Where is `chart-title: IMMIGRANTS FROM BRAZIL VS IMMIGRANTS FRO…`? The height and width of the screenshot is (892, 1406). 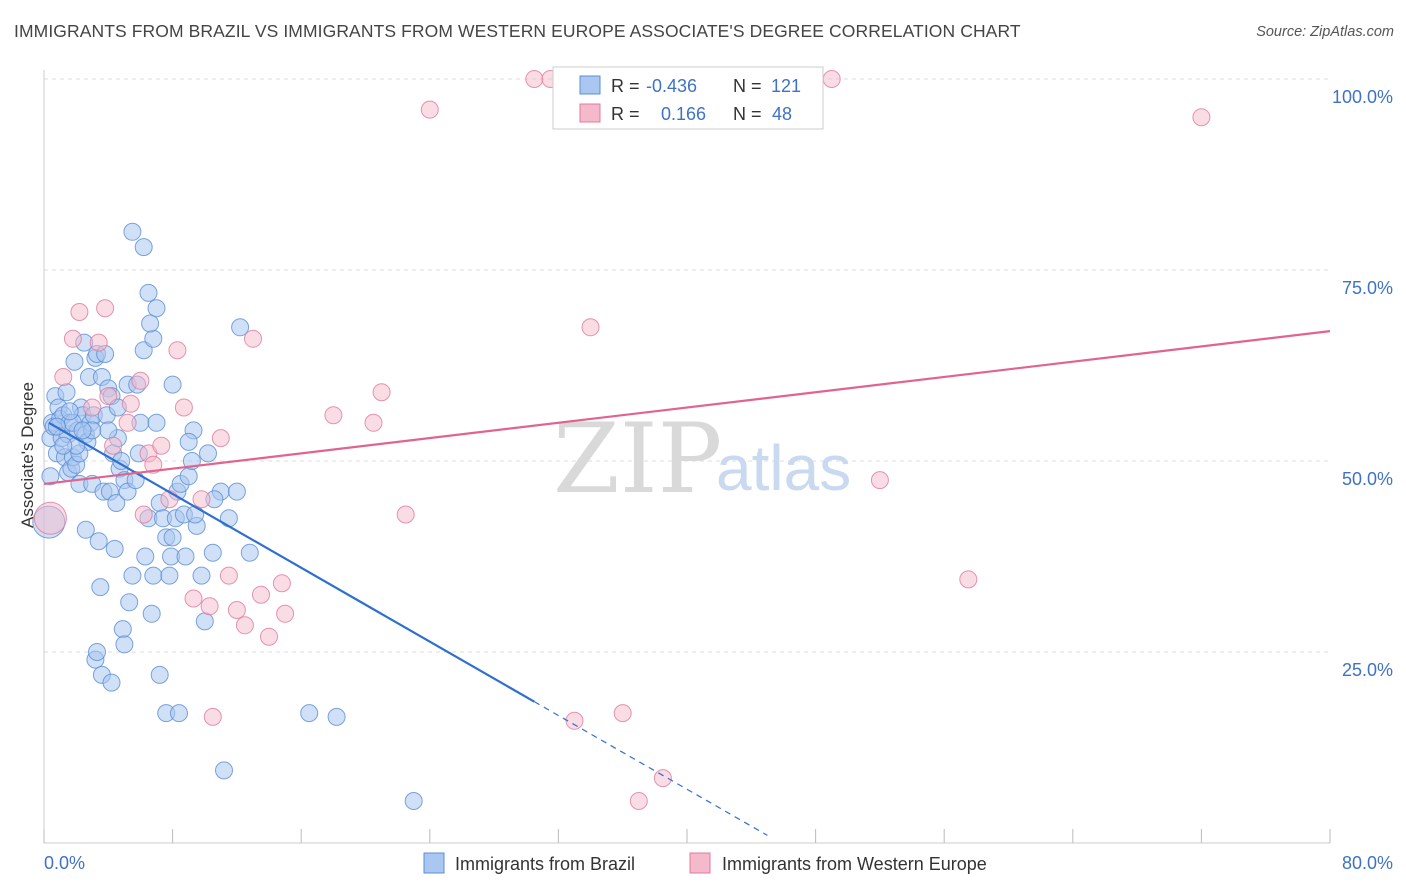 chart-title: IMMIGRANTS FROM BRAZIL VS IMMIGRANTS FRO… is located at coordinates (517, 31).